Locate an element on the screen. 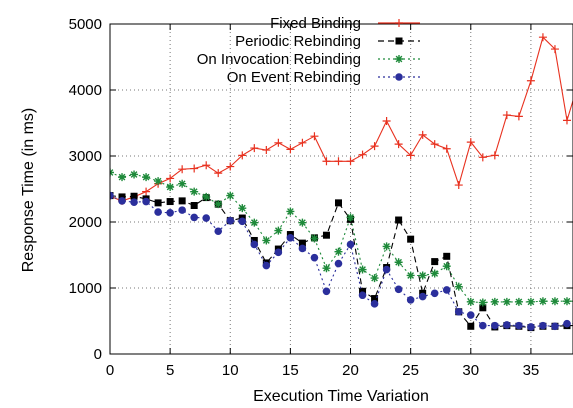 The height and width of the screenshot is (408, 573). y-tick-label: 1000 is located at coordinates (85, 288).